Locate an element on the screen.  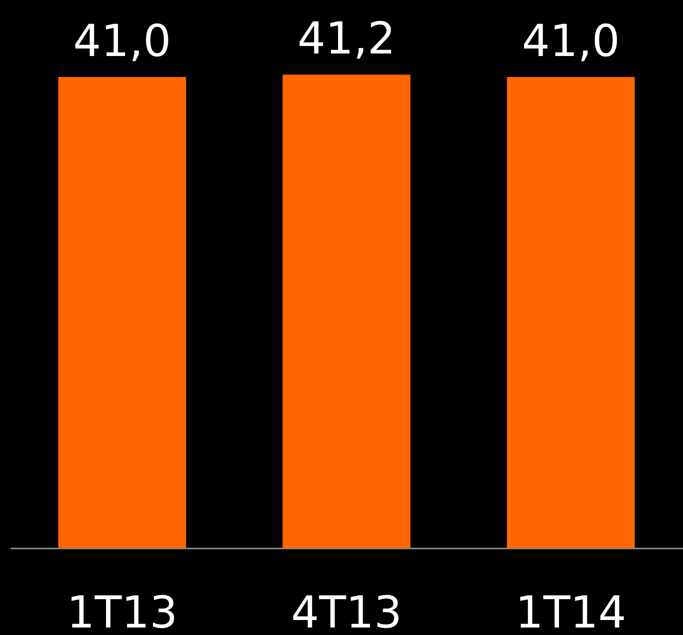
x-tick-label: 4T13 is located at coordinates (346, 611).